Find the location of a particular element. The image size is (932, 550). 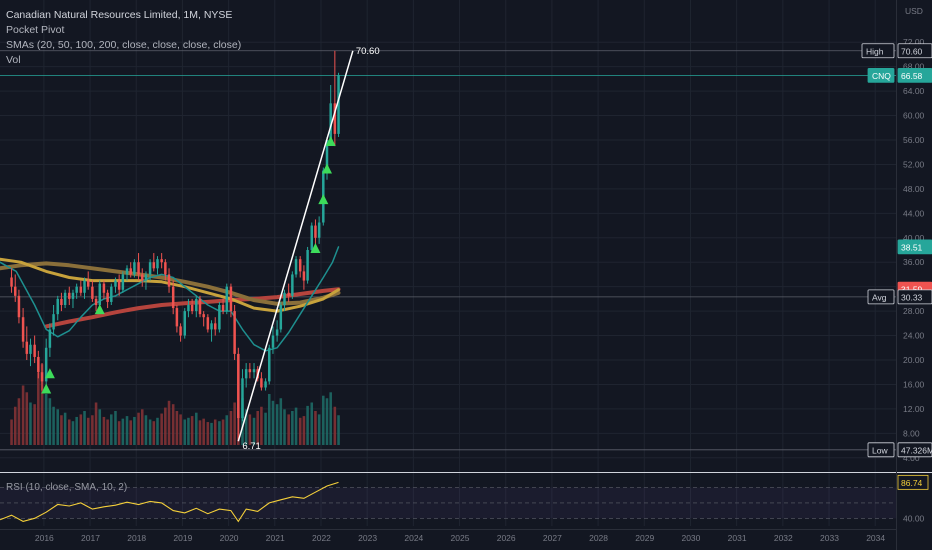

price-badge: High 70.60 is located at coordinates (896, 51).